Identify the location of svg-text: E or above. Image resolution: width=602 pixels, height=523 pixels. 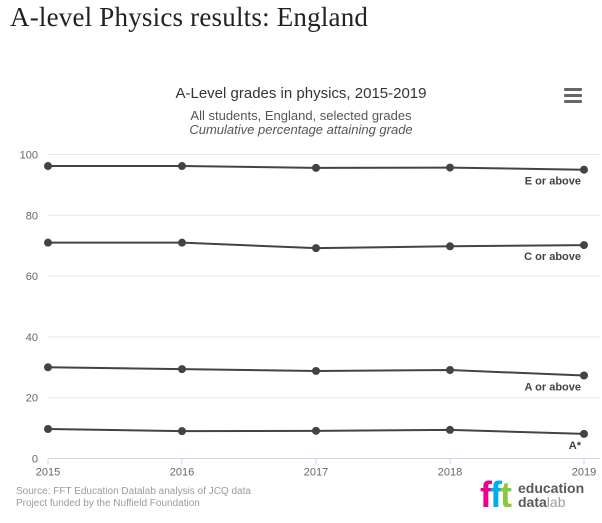
(553, 182).